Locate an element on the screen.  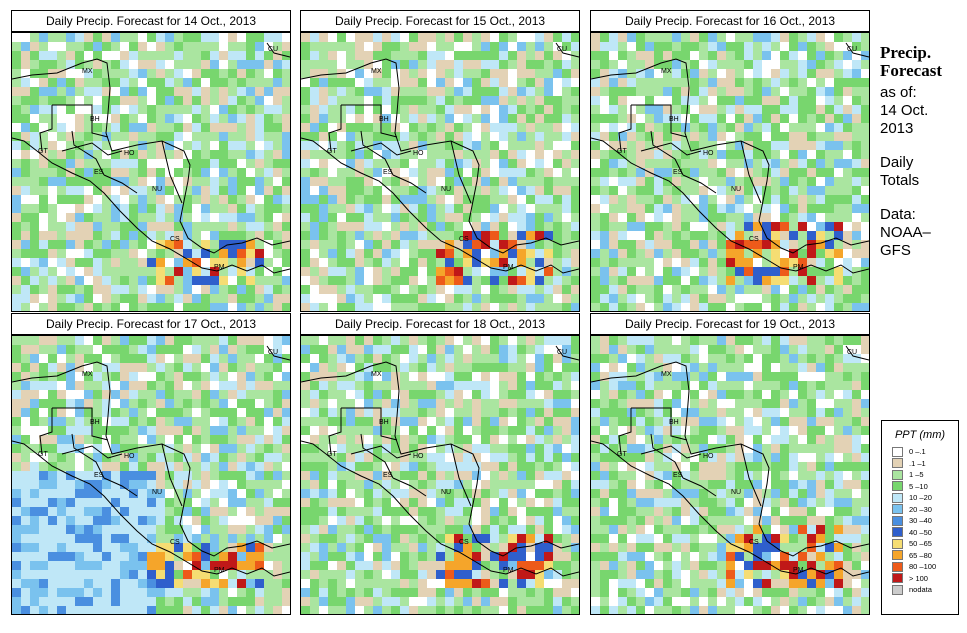
legend-label: 30 –40 is located at coordinates (920, 521).